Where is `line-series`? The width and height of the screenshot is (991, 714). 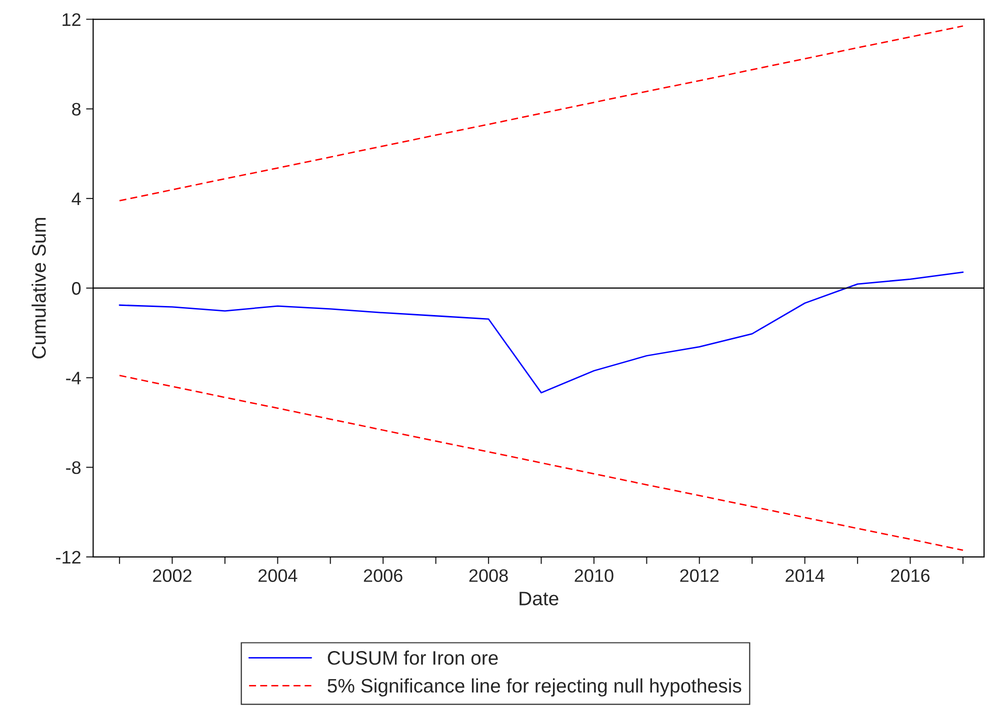
line-series is located at coordinates (541, 333).